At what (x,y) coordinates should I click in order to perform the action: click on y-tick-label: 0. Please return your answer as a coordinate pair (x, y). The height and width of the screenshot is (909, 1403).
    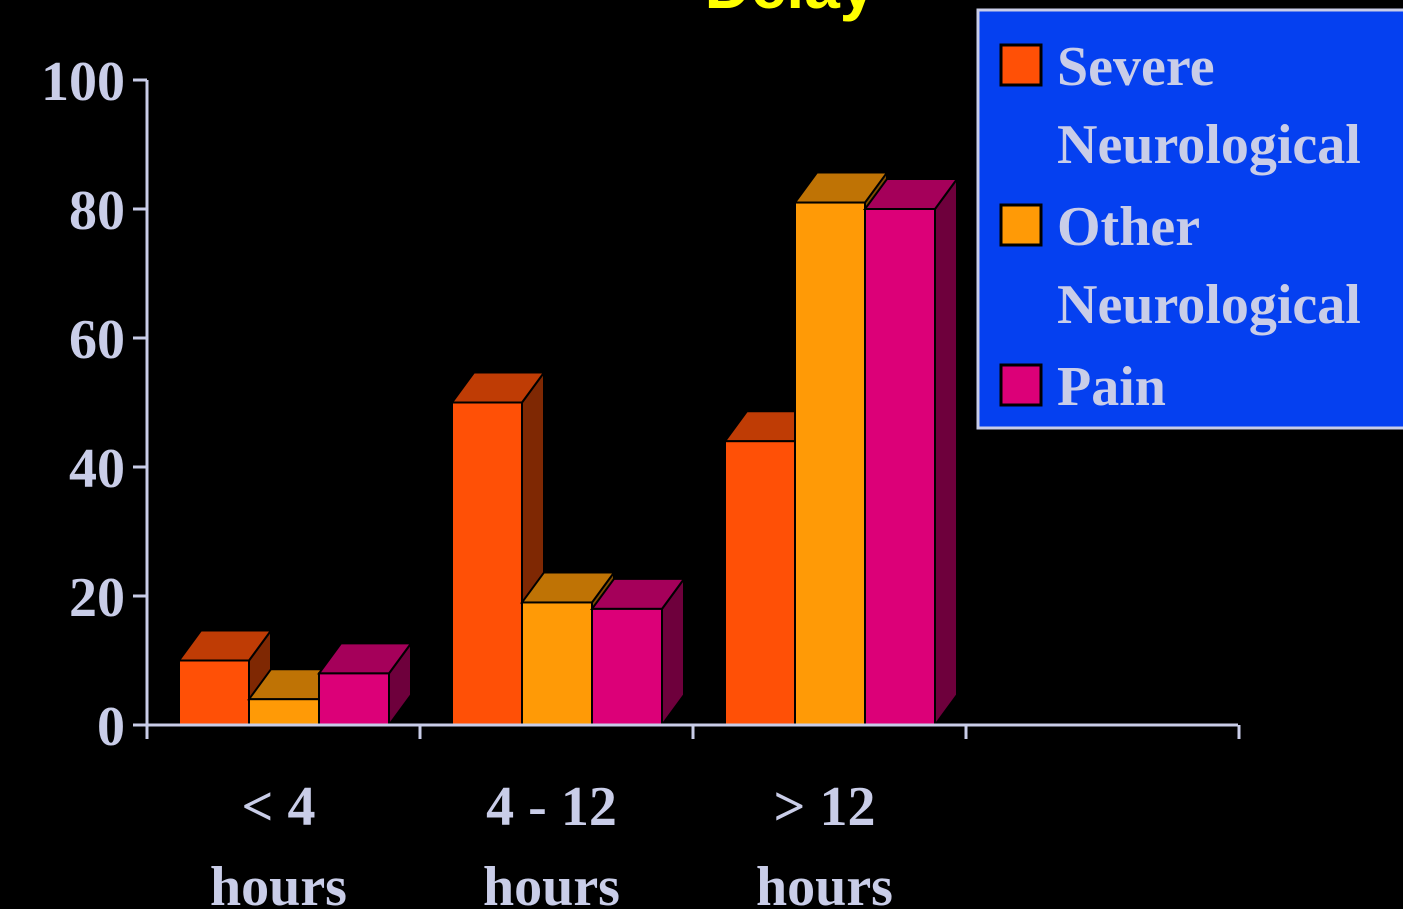
    Looking at the image, I should click on (111, 727).